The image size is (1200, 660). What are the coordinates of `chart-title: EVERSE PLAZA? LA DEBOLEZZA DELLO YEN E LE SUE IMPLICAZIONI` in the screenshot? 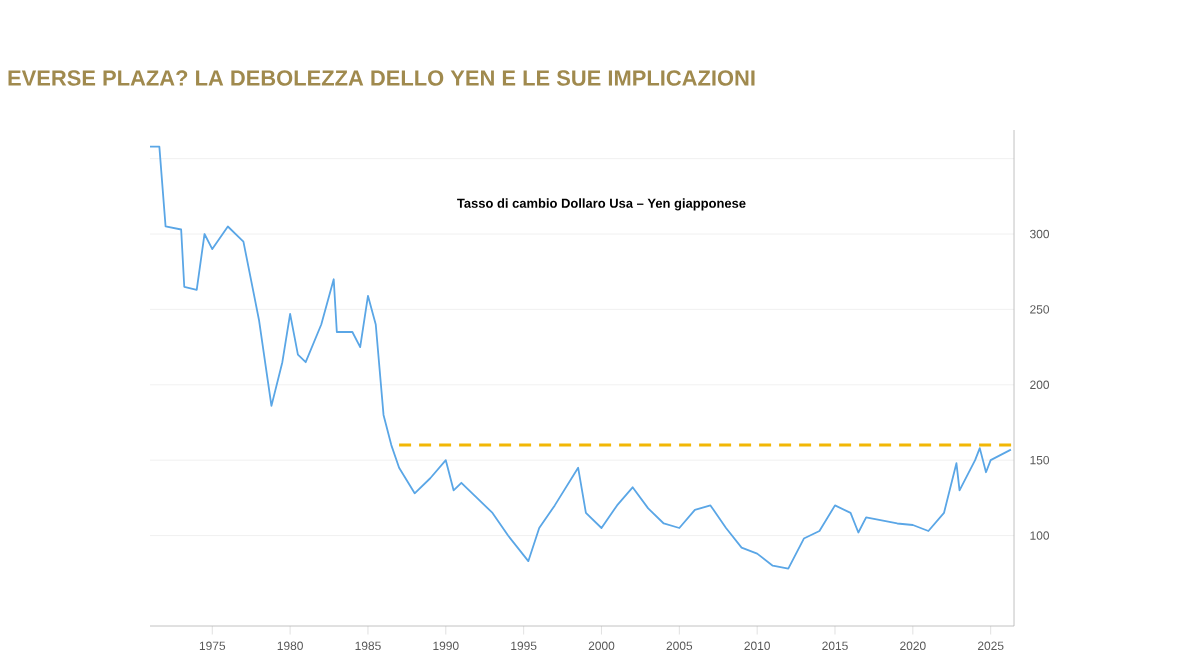 It's located at (381, 78).